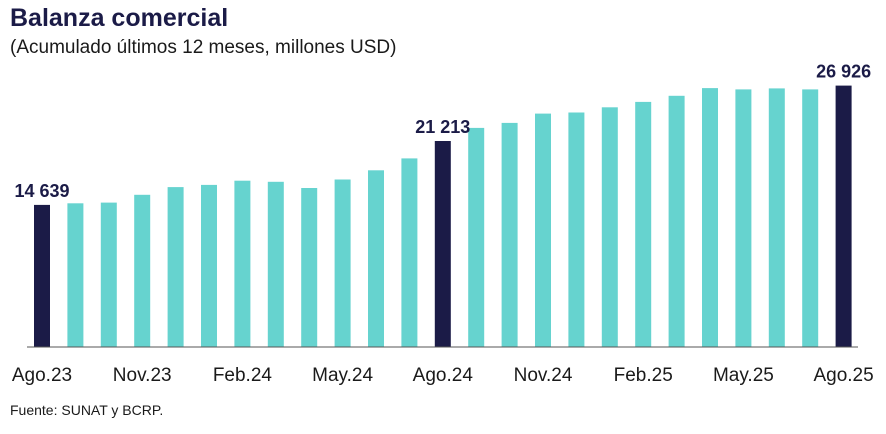 The height and width of the screenshot is (434, 886). Describe the element at coordinates (843, 72) in the screenshot. I see `data-label: 26 926` at that location.